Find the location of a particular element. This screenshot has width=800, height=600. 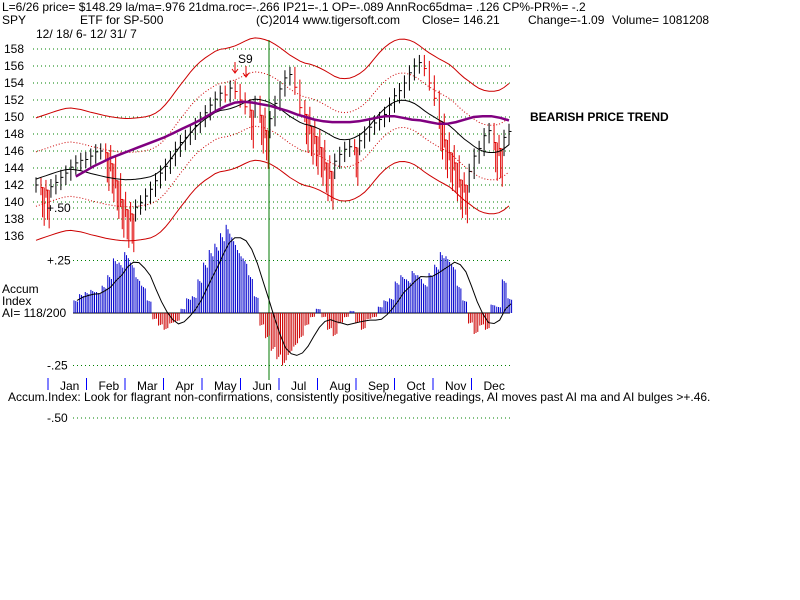

month-label: Jun is located at coordinates (262, 386).